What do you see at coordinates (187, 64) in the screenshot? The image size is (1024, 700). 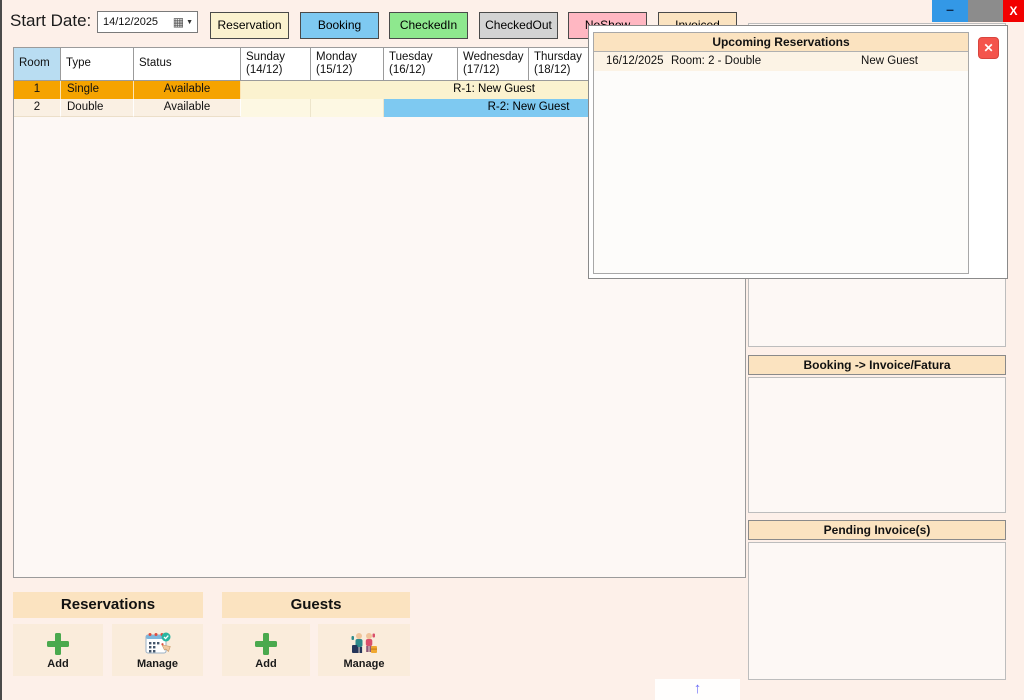 I see `column-header-status: Status` at bounding box center [187, 64].